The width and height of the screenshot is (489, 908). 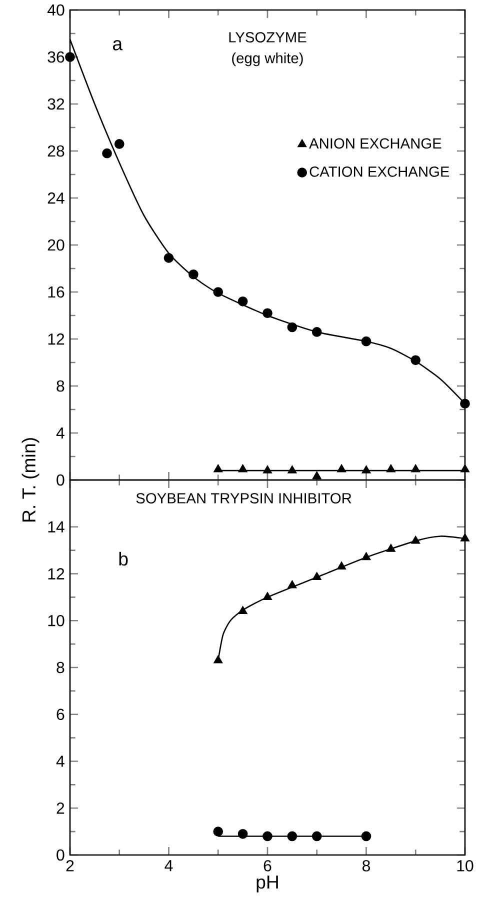 What do you see at coordinates (55, 10) in the screenshot?
I see `y-tick-label: 40` at bounding box center [55, 10].